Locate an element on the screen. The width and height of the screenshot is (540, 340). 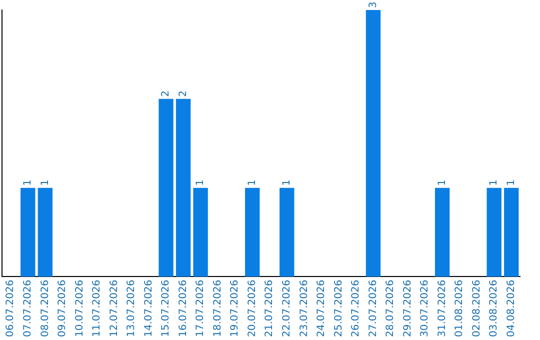
x-tick-label: 03.08.2026 is located at coordinates (494, 309).